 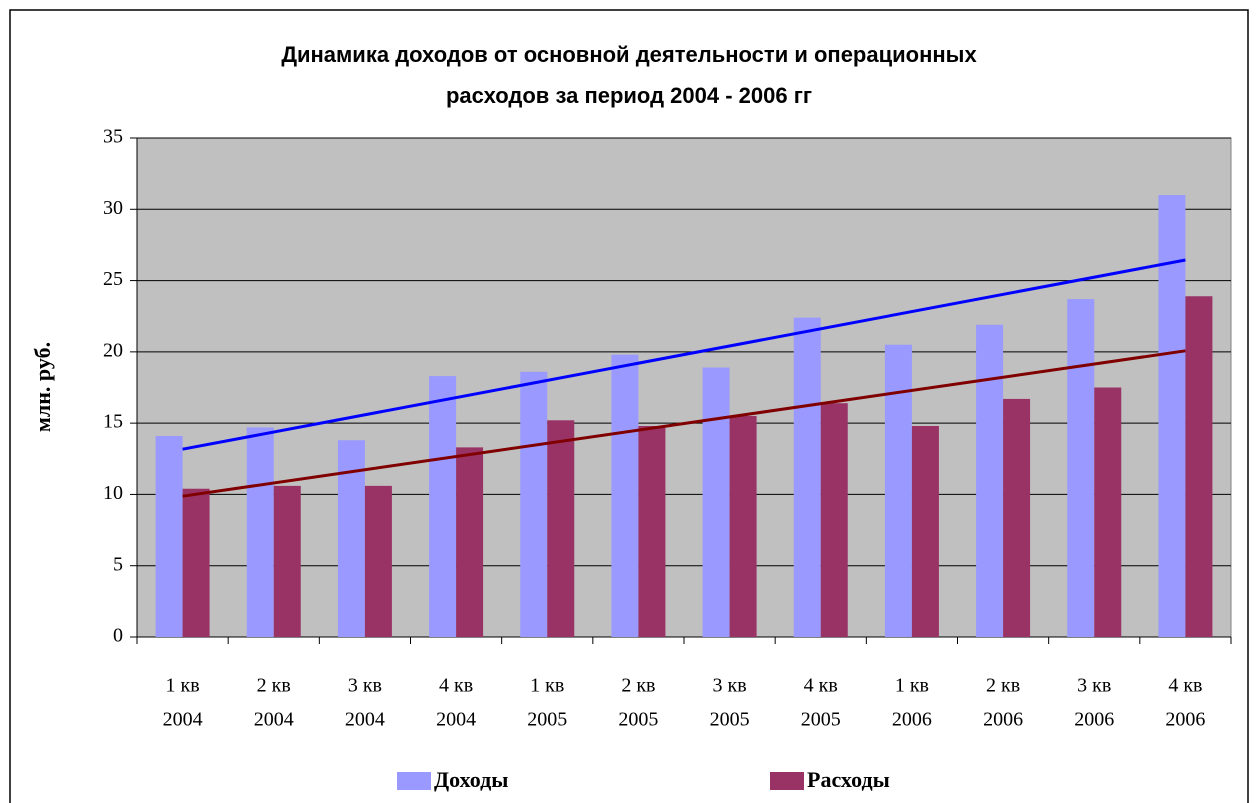 I want to click on y-tick-label: 10, so click(x=113, y=493).